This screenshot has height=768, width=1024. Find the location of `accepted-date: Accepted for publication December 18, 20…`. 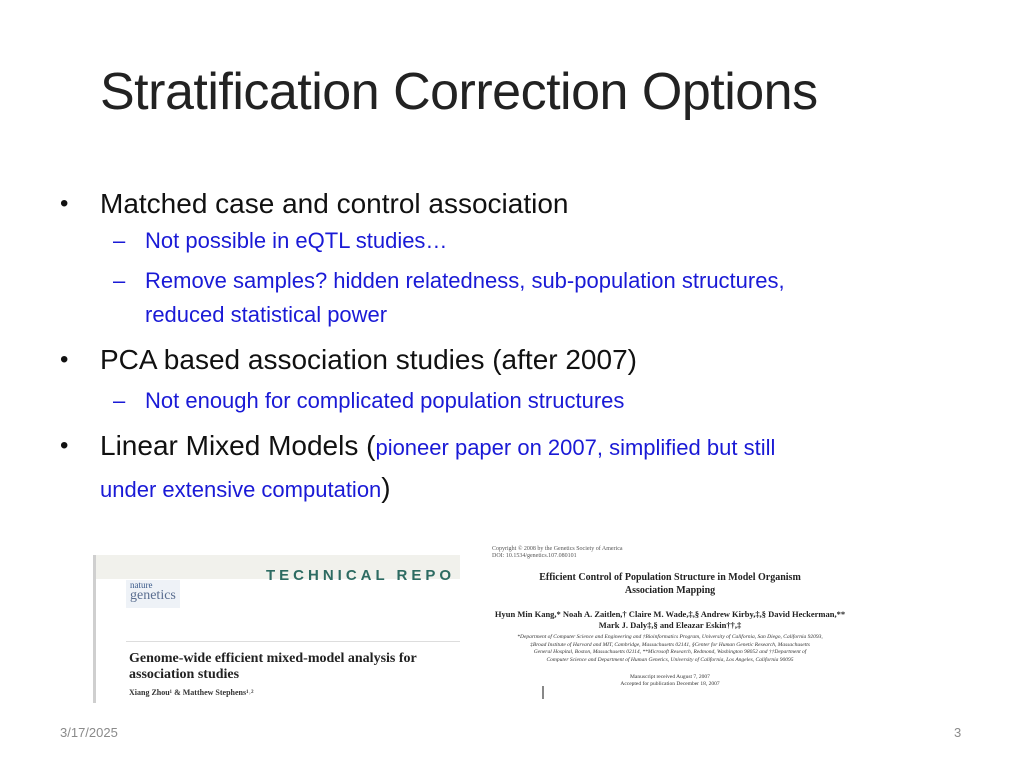

accepted-date: Accepted for publication December 18, 20… is located at coordinates (670, 684).